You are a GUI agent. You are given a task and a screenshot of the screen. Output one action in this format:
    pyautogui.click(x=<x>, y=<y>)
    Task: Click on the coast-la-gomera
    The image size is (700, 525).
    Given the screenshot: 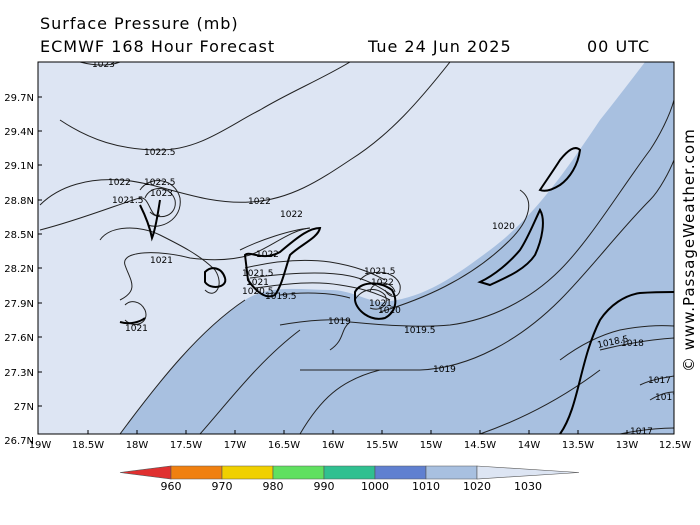 What is the action you would take?
    pyautogui.click(x=132, y=321)
    